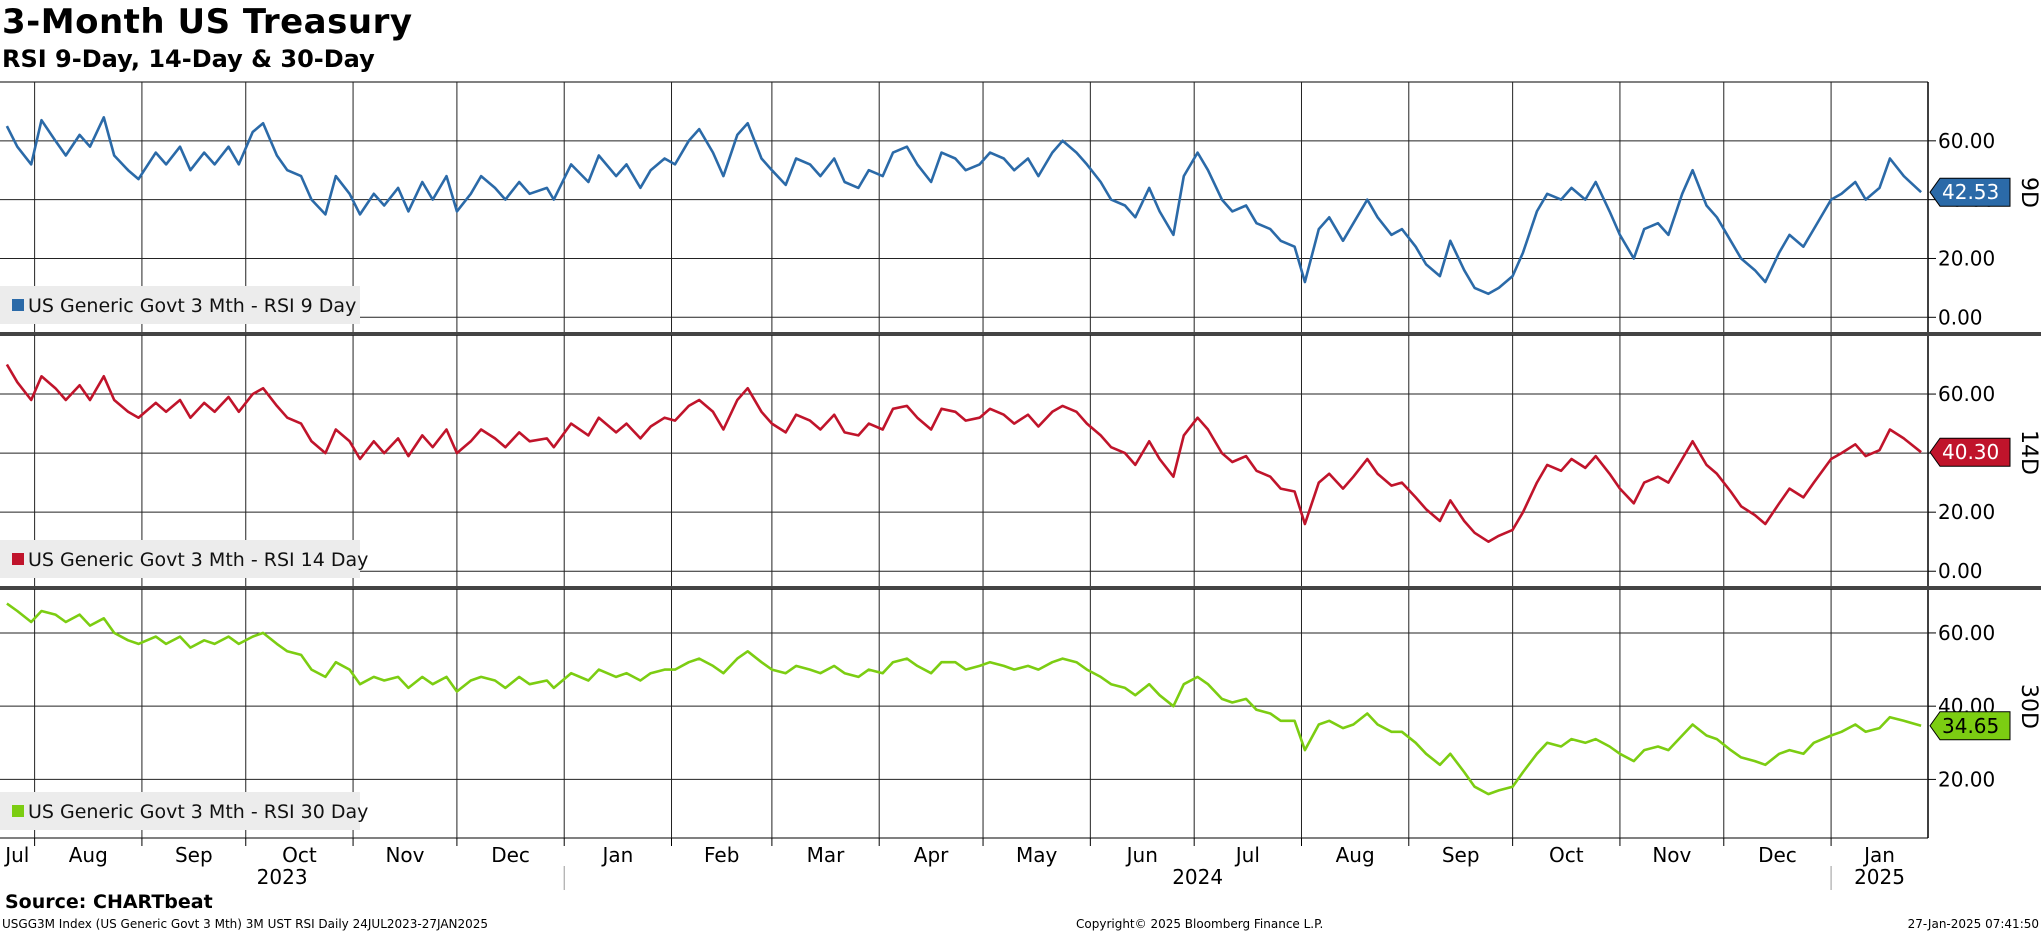 The width and height of the screenshot is (2041, 932). Describe the element at coordinates (1200, 924) in the screenshot. I see `copyright: Copyright© 2025 Bloomberg Finance L.P.` at that location.